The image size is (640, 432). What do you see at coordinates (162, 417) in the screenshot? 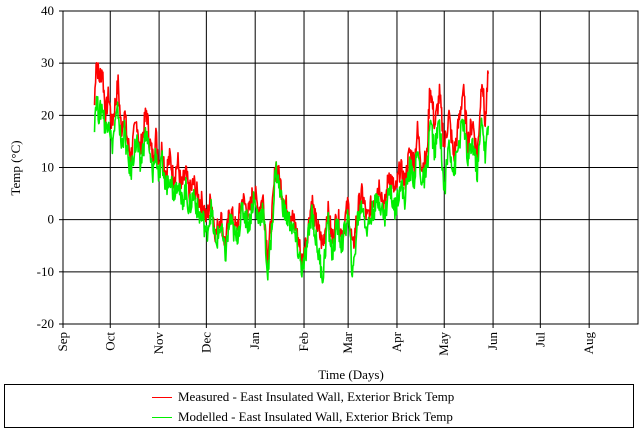
I see `legend-swatch-modelled` at bounding box center [162, 417].